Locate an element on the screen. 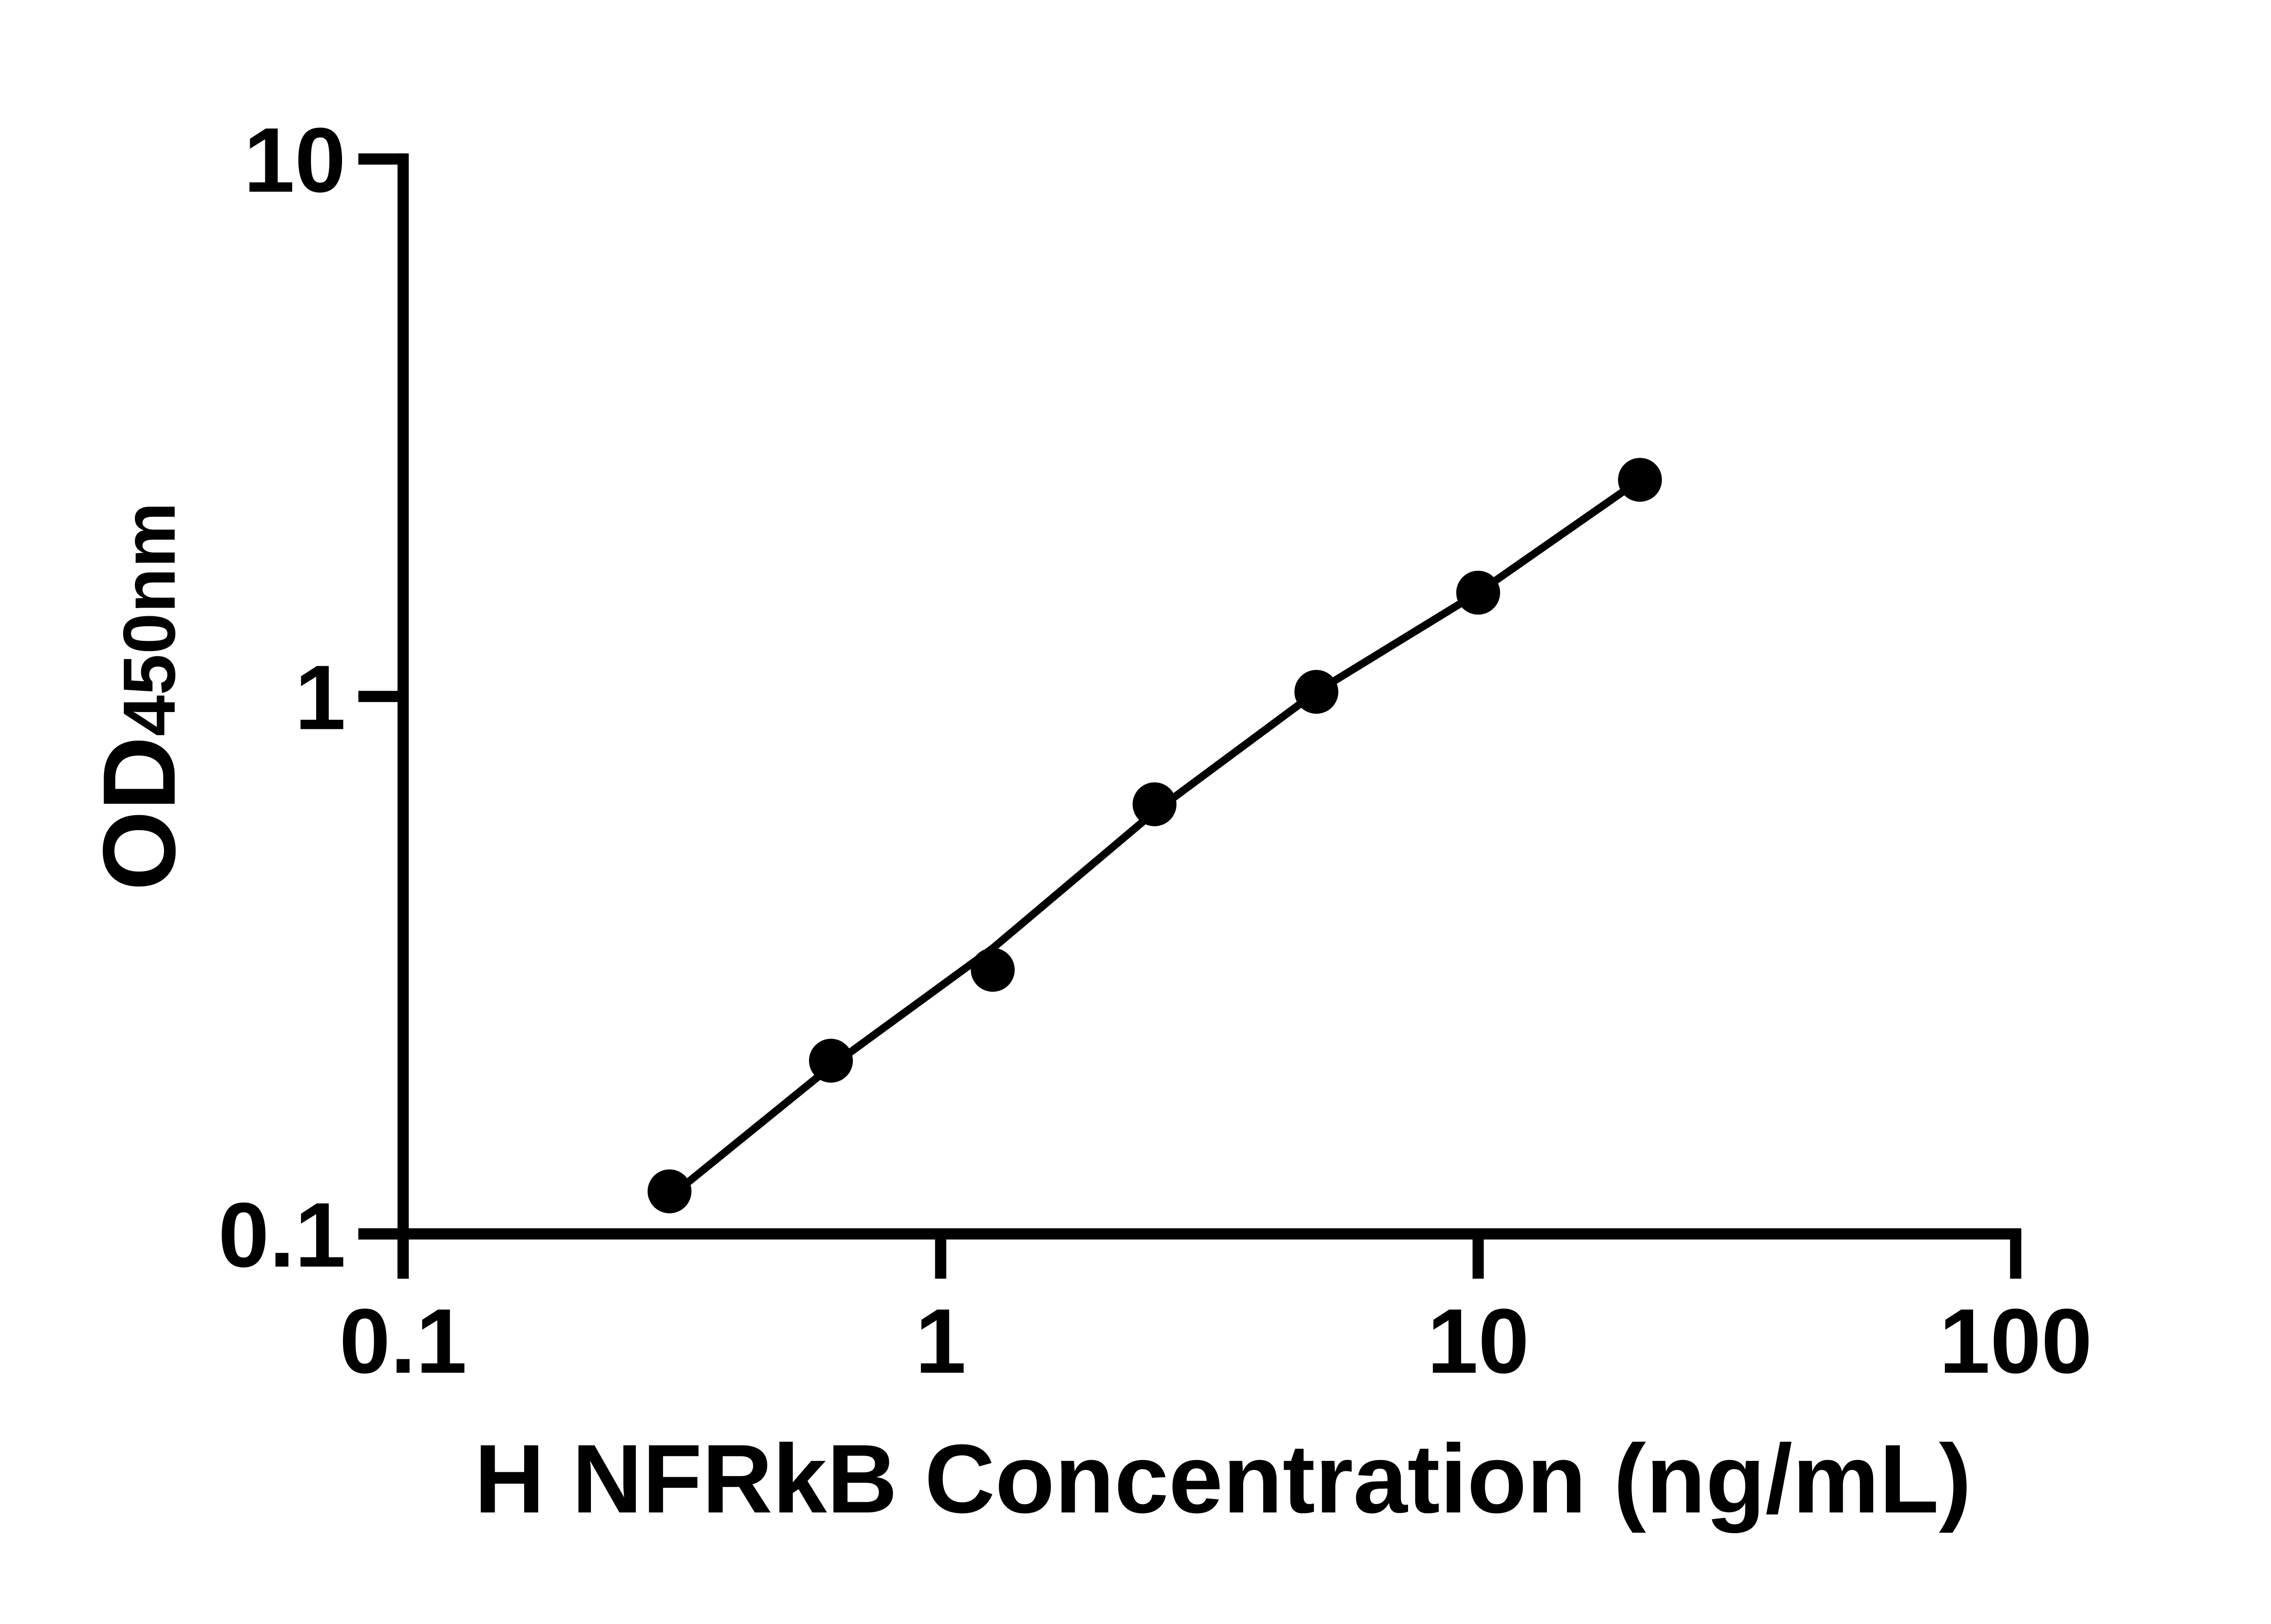 This screenshot has height=1624, width=2271. y-axis-title-sub: 450nm is located at coordinates (150, 619).